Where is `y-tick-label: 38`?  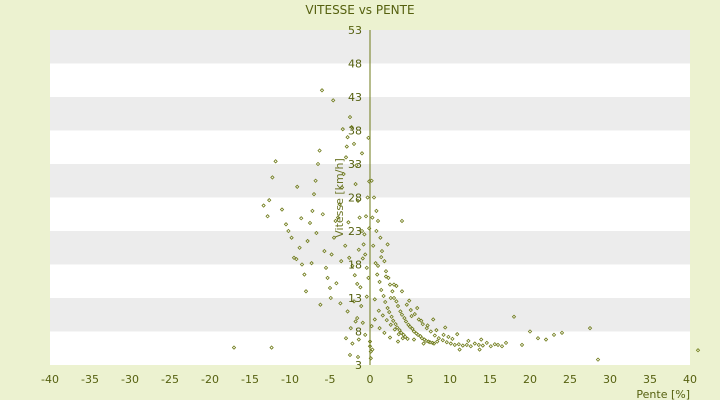
y-tick-label: 38 is located at coordinates (355, 131).